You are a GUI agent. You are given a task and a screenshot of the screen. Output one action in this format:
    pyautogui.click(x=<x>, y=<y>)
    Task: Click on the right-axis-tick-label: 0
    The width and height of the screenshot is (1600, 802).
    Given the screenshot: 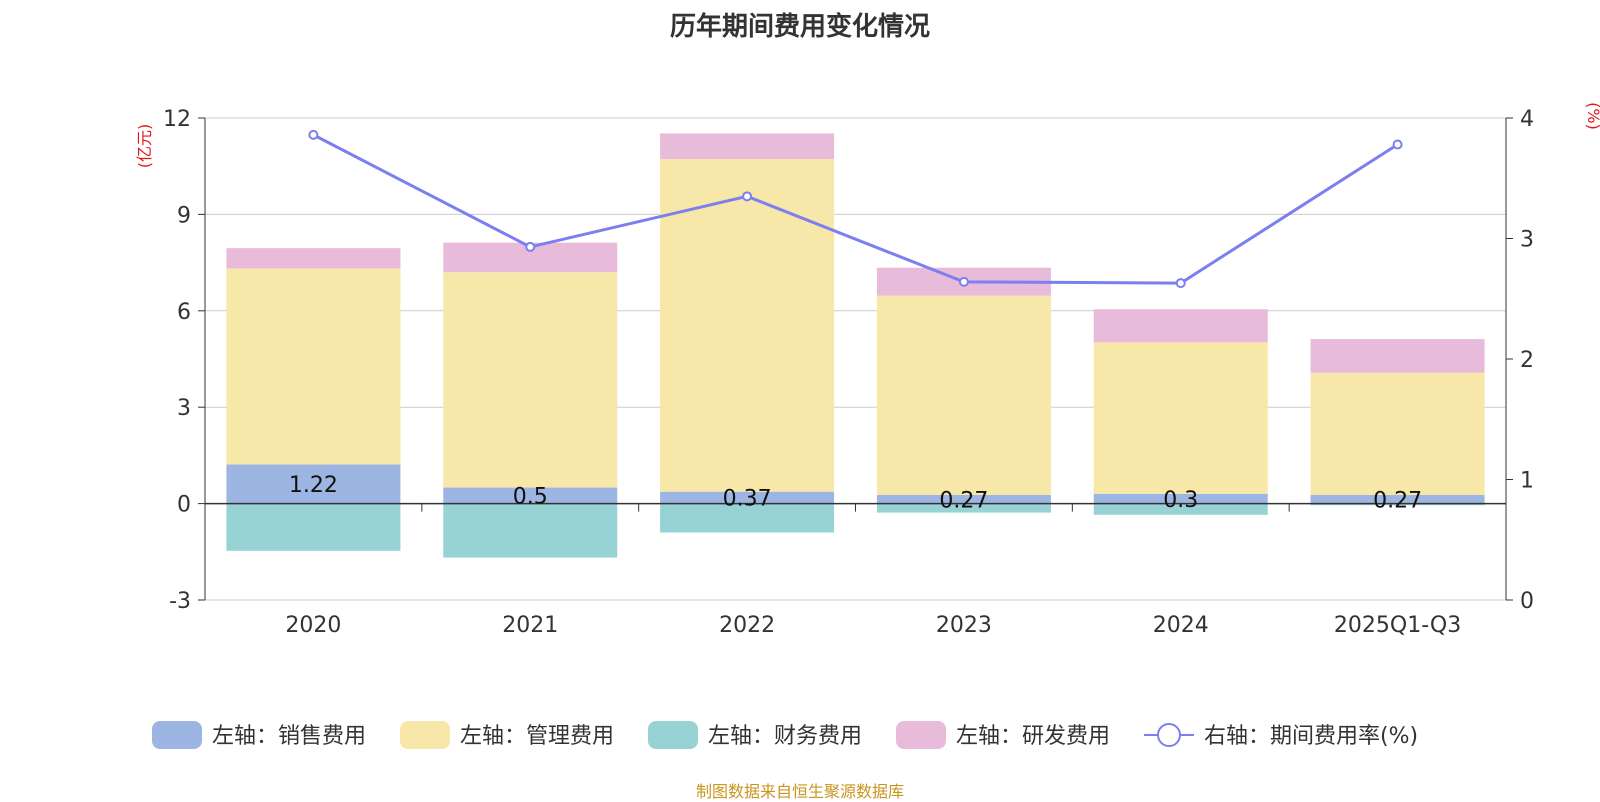 What is the action you would take?
    pyautogui.click(x=1527, y=601)
    